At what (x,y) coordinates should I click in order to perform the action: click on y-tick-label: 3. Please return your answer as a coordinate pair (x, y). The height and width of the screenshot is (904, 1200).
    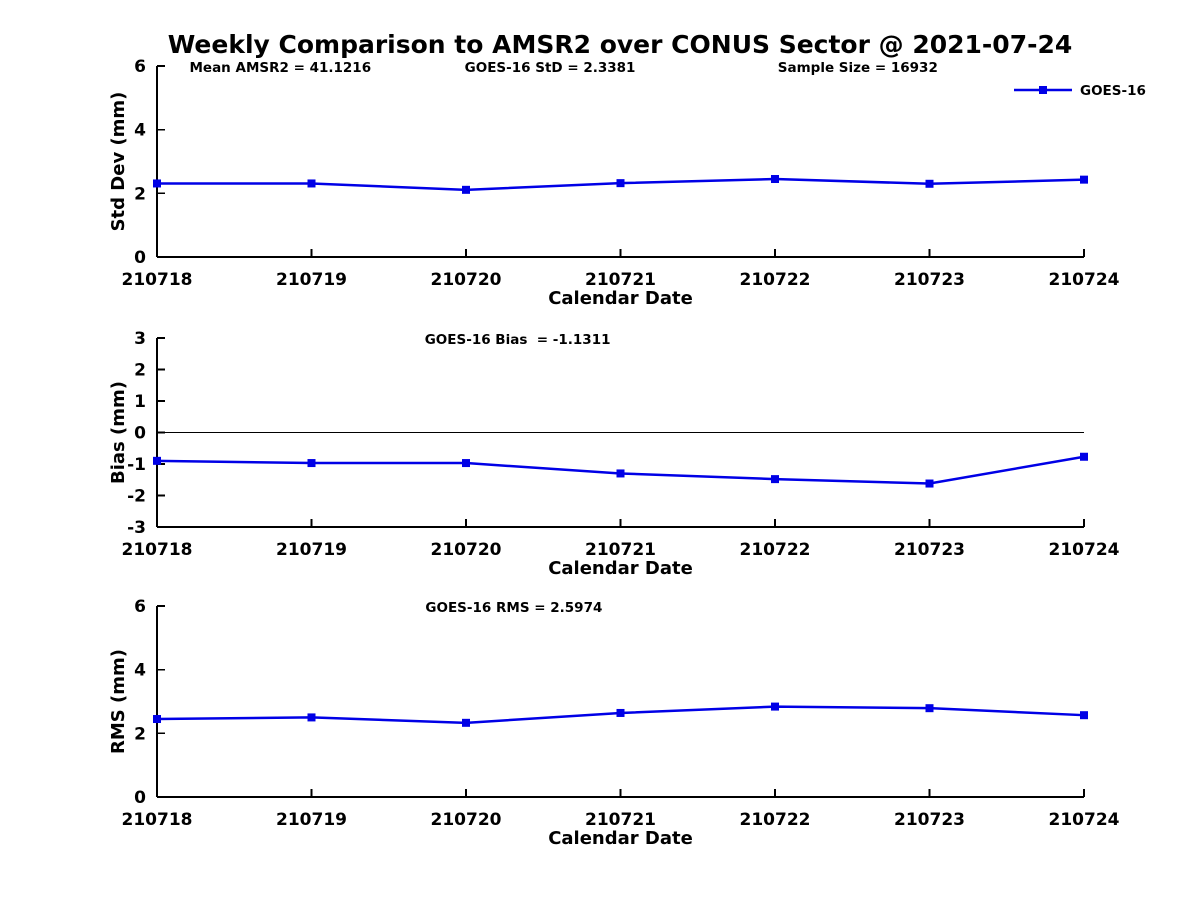
    Looking at the image, I should click on (140, 339).